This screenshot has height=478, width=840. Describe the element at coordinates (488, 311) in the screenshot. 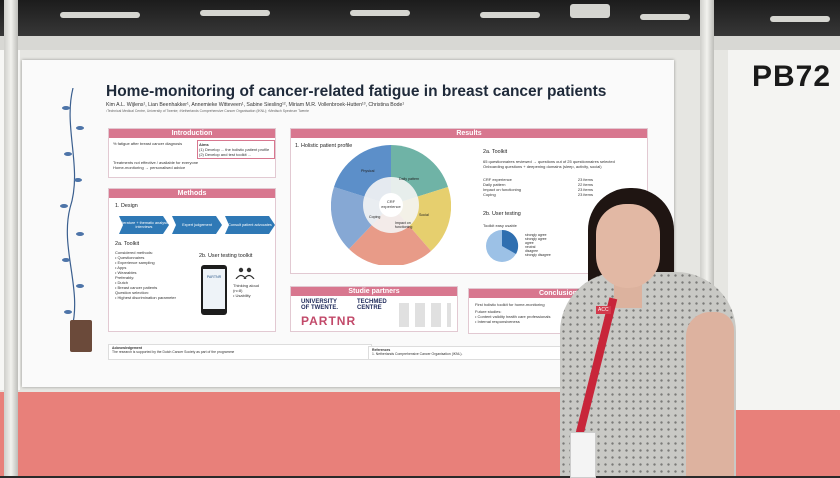

I see `conclusion-line: Future studies:` at that location.